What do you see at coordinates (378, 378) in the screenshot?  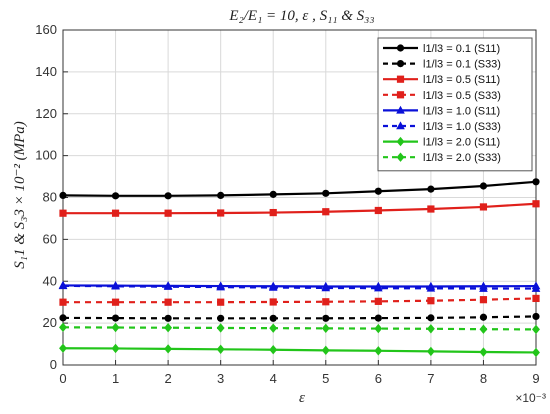 I see `x-tick-label: 6` at bounding box center [378, 378].